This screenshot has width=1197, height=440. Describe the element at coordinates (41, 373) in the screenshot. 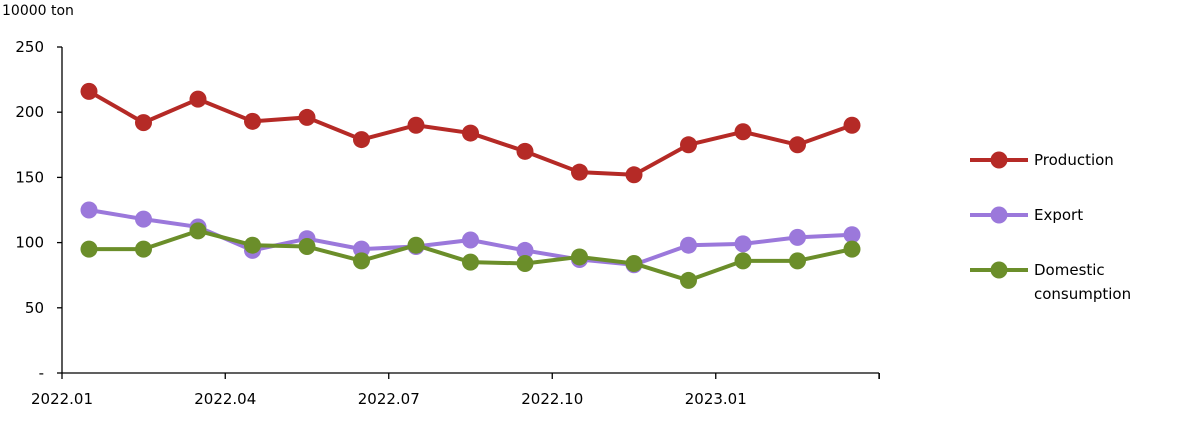

I see `y-tick-label: -` at that location.